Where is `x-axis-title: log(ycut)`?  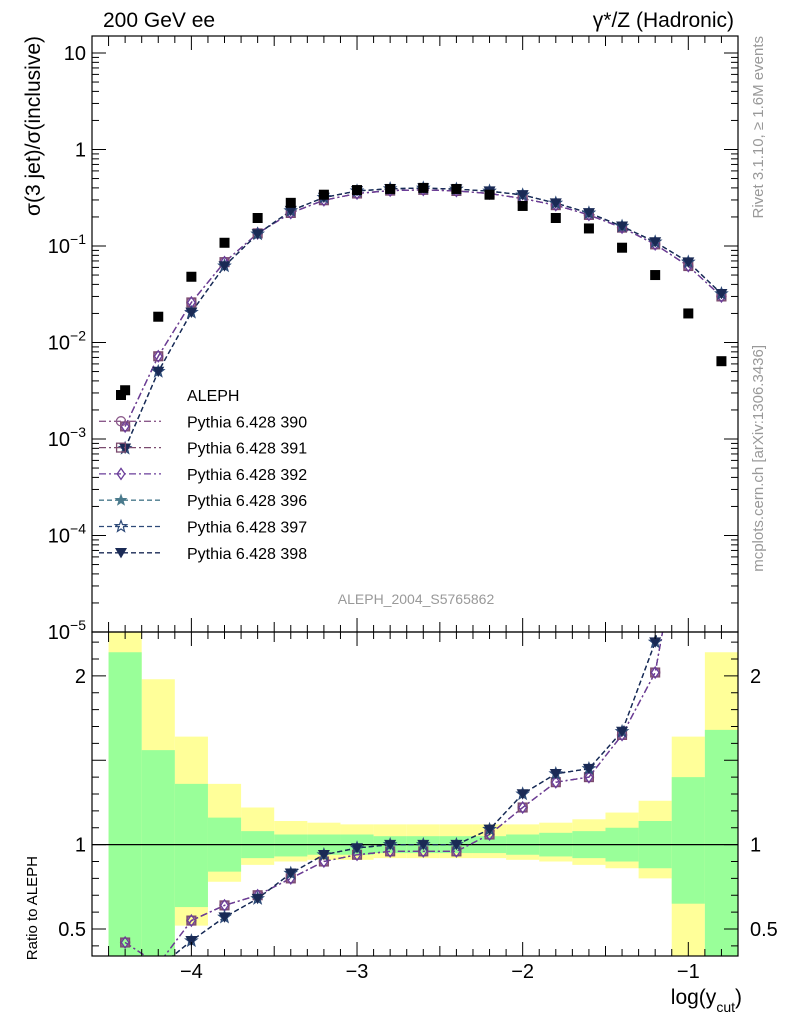
x-axis-title: log(ycut) is located at coordinates (706, 1000).